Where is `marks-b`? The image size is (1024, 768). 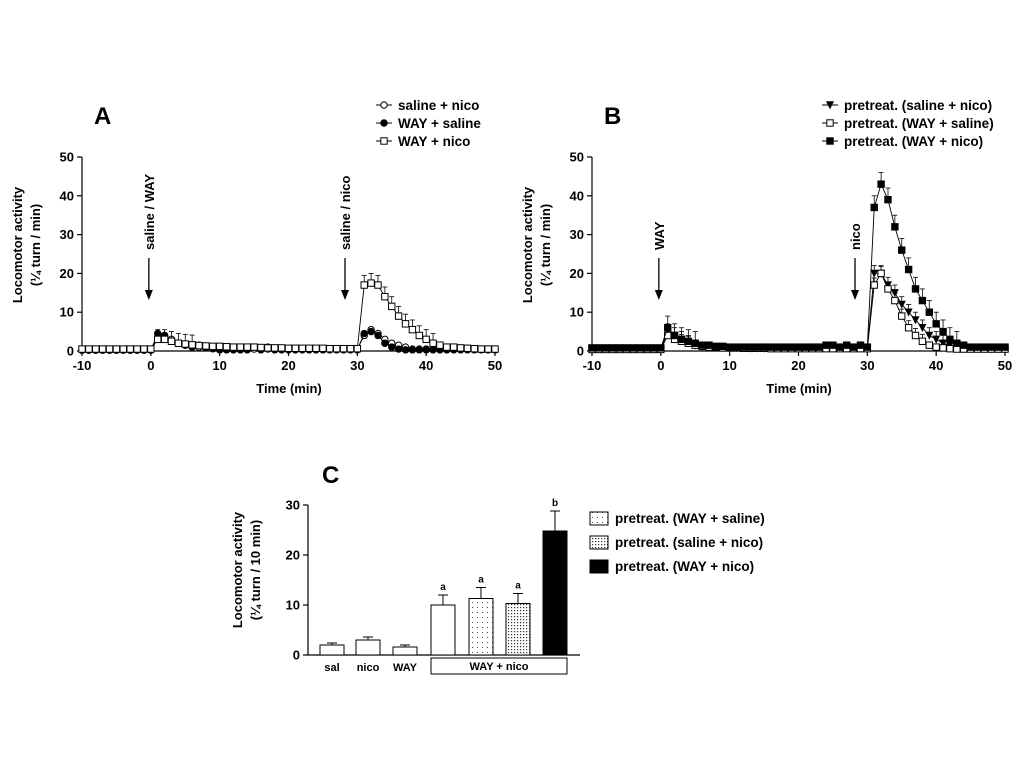 marks-b is located at coordinates (798, 263).